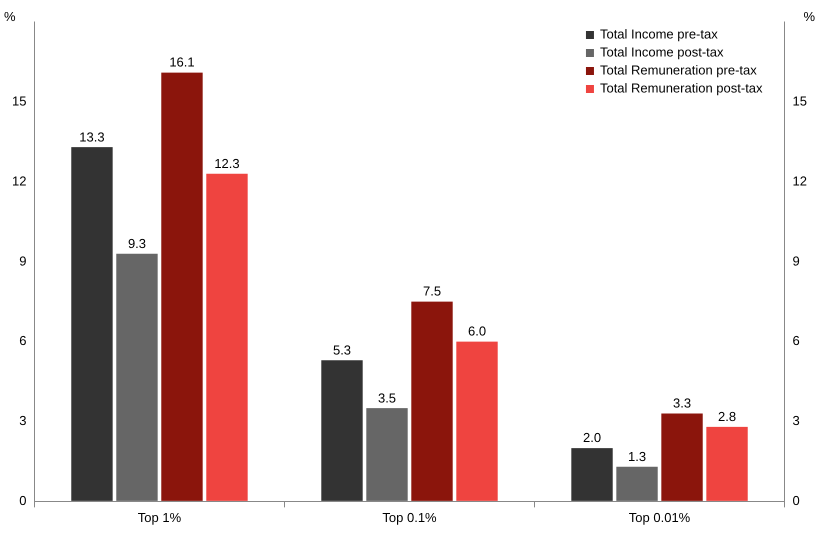 The image size is (819, 533). I want to click on y2-tick-label: 9, so click(796, 260).